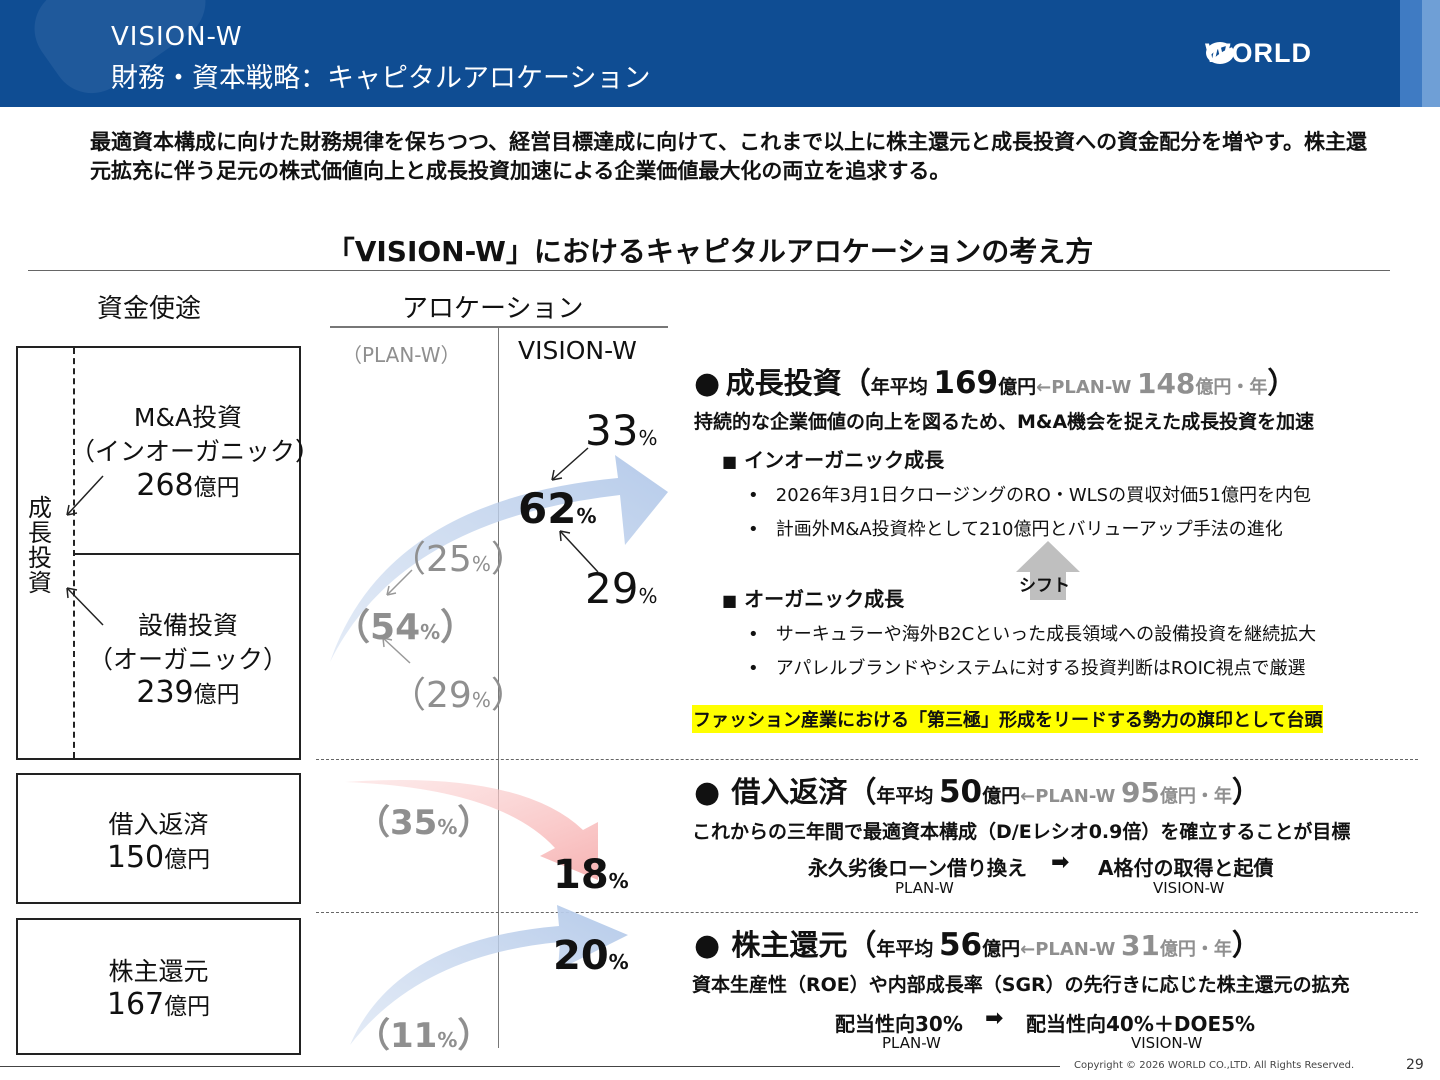 The width and height of the screenshot is (1440, 1080). What do you see at coordinates (187, 1007) in the screenshot?
I see `shareholder-box-unit: 億円` at bounding box center [187, 1007].